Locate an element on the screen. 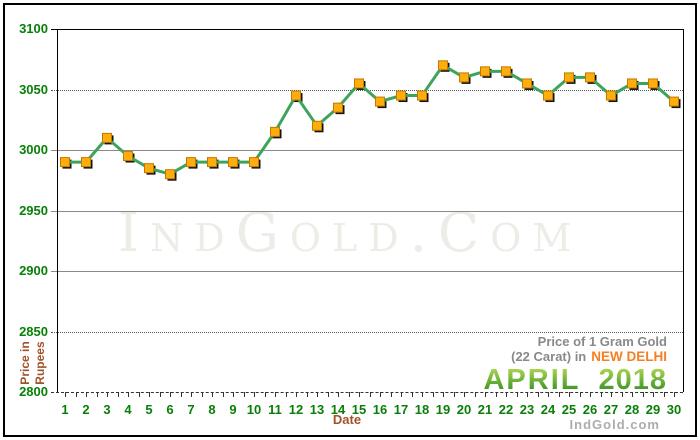  x-tick-label: 10 is located at coordinates (254, 409).